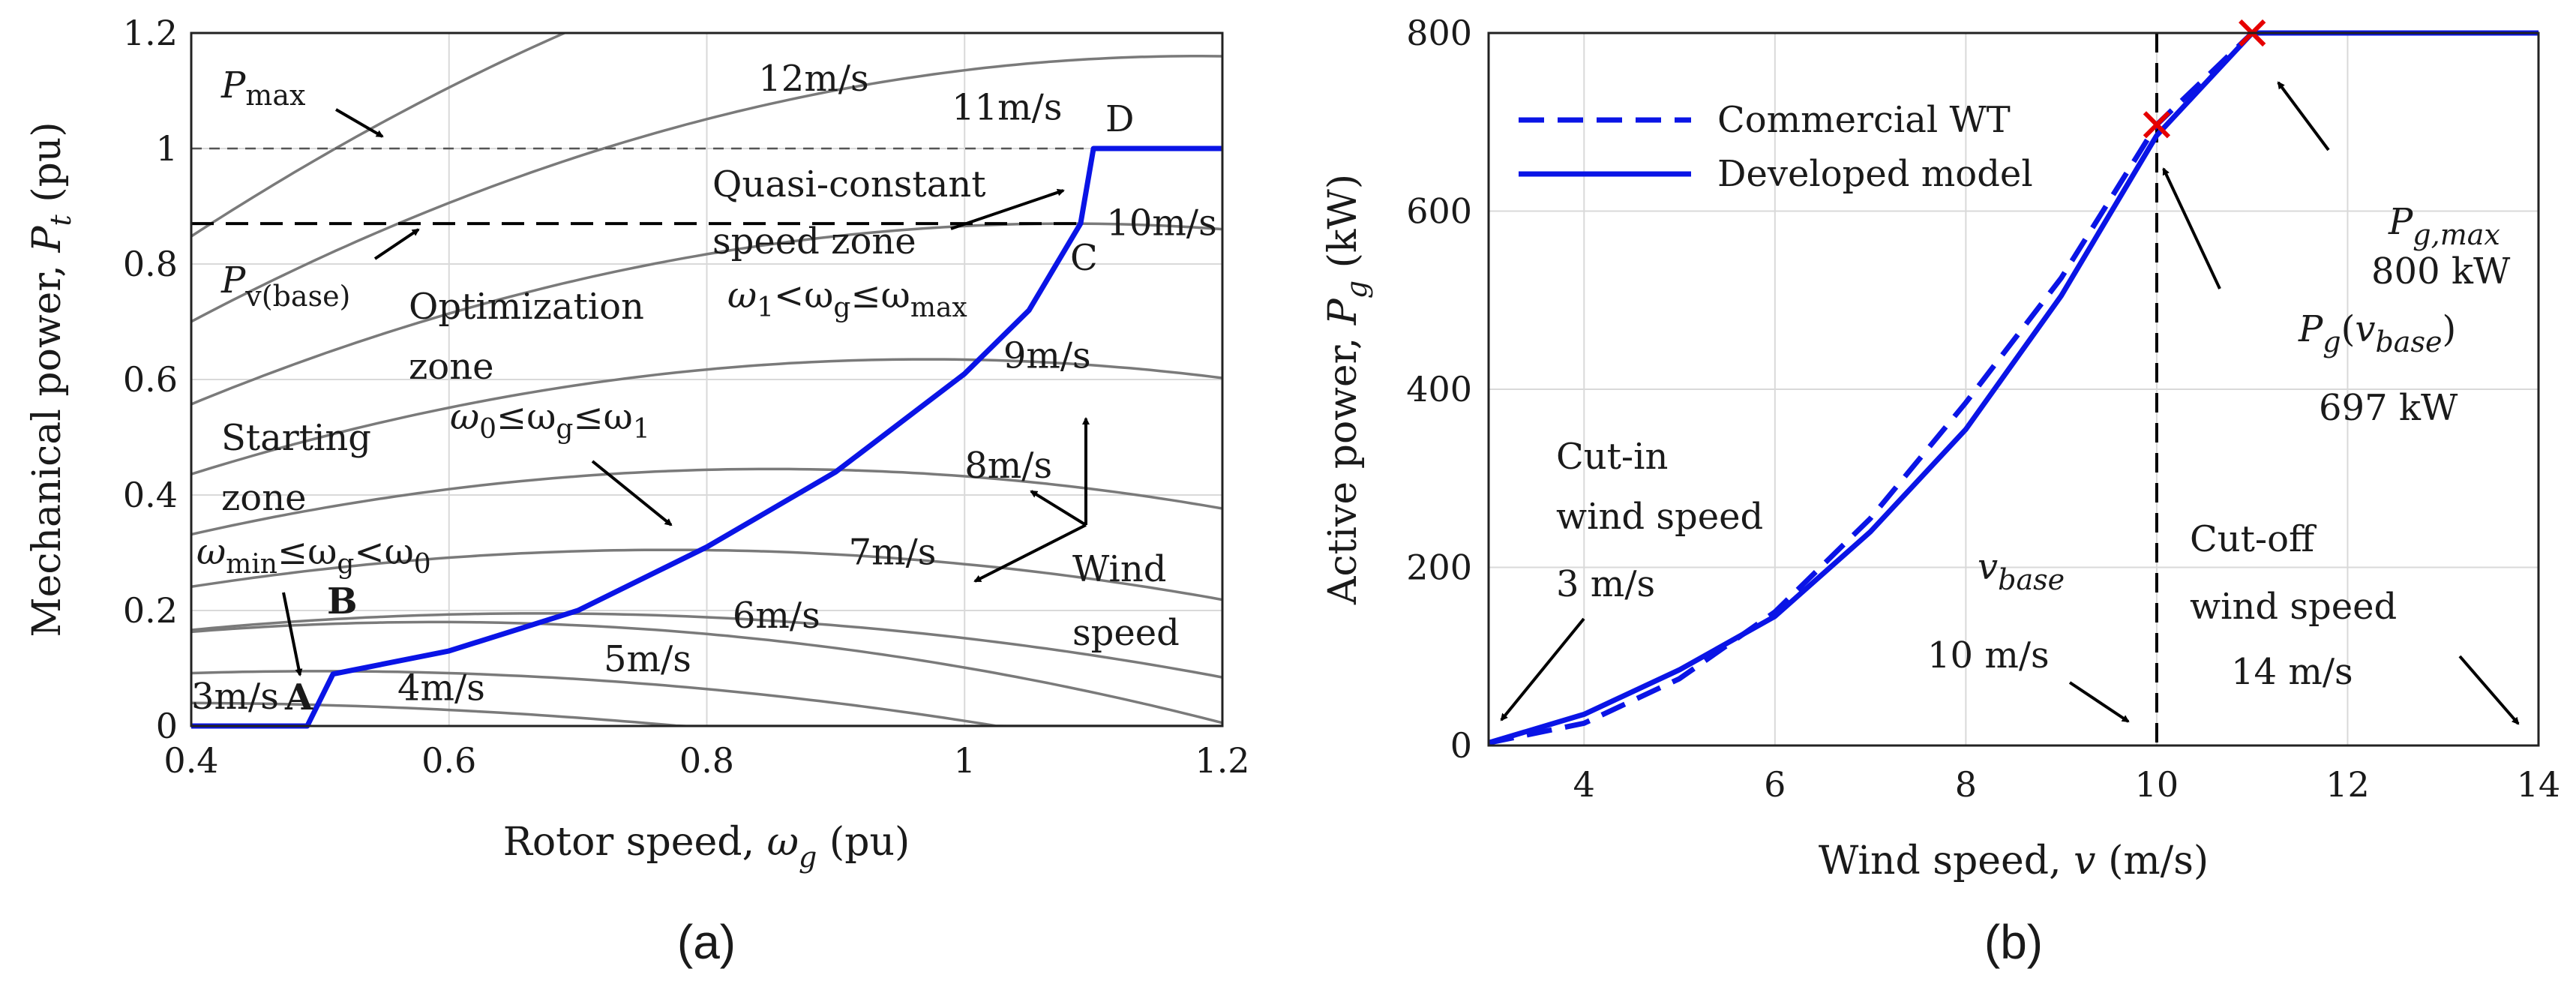 The width and height of the screenshot is (2576, 981). I want to click on panel-a-x-ticks: 0.4 0.6 0.8 1 1.2, so click(706, 760).